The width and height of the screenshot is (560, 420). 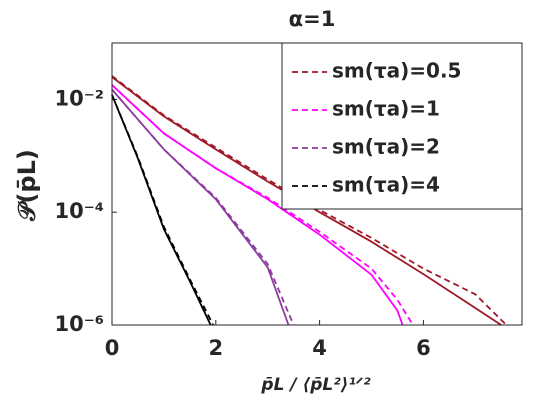 What do you see at coordinates (79, 324) in the screenshot?
I see `y-tick-label: 10⁻⁶` at bounding box center [79, 324].